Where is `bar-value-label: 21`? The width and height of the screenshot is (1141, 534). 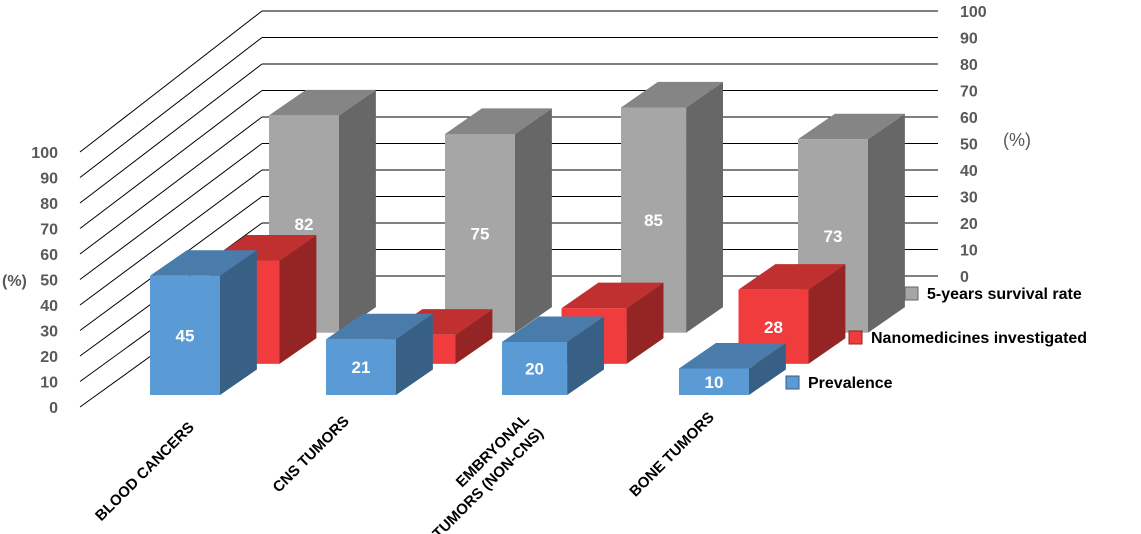 bar-value-label: 21 is located at coordinates (361, 367).